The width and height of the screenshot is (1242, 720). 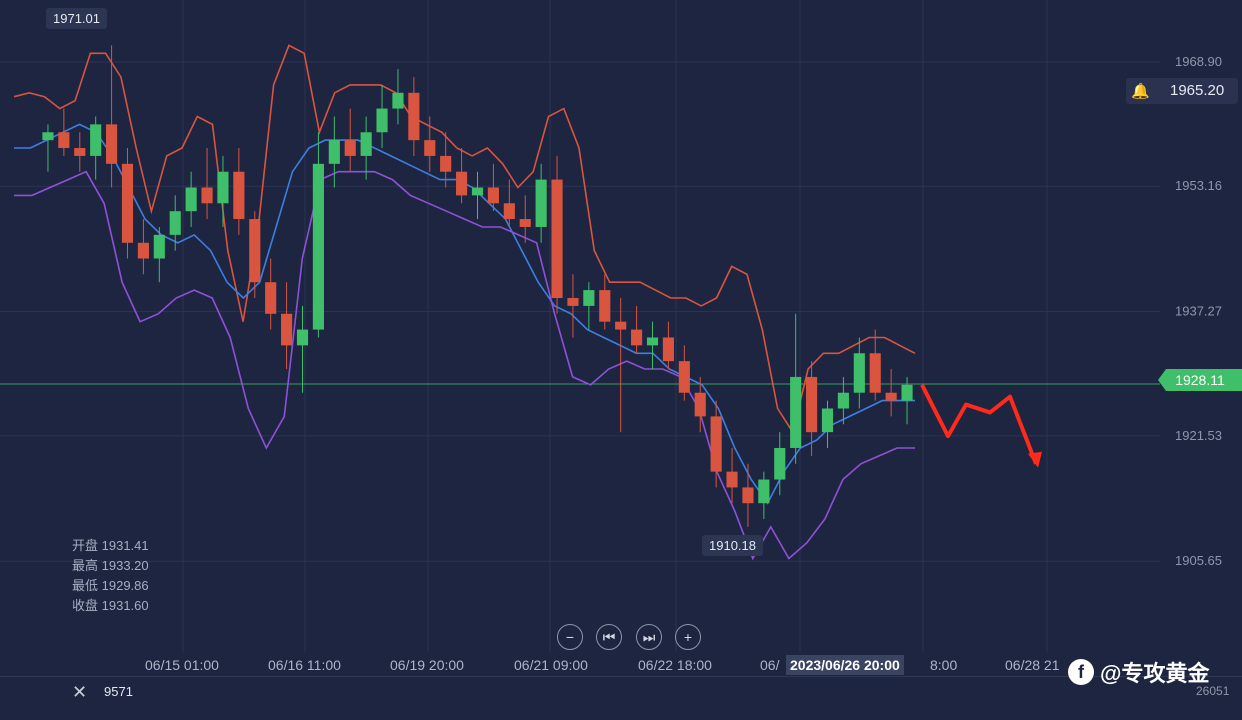 I want to click on y-tick-label: 1905.65, so click(x=1198, y=560).